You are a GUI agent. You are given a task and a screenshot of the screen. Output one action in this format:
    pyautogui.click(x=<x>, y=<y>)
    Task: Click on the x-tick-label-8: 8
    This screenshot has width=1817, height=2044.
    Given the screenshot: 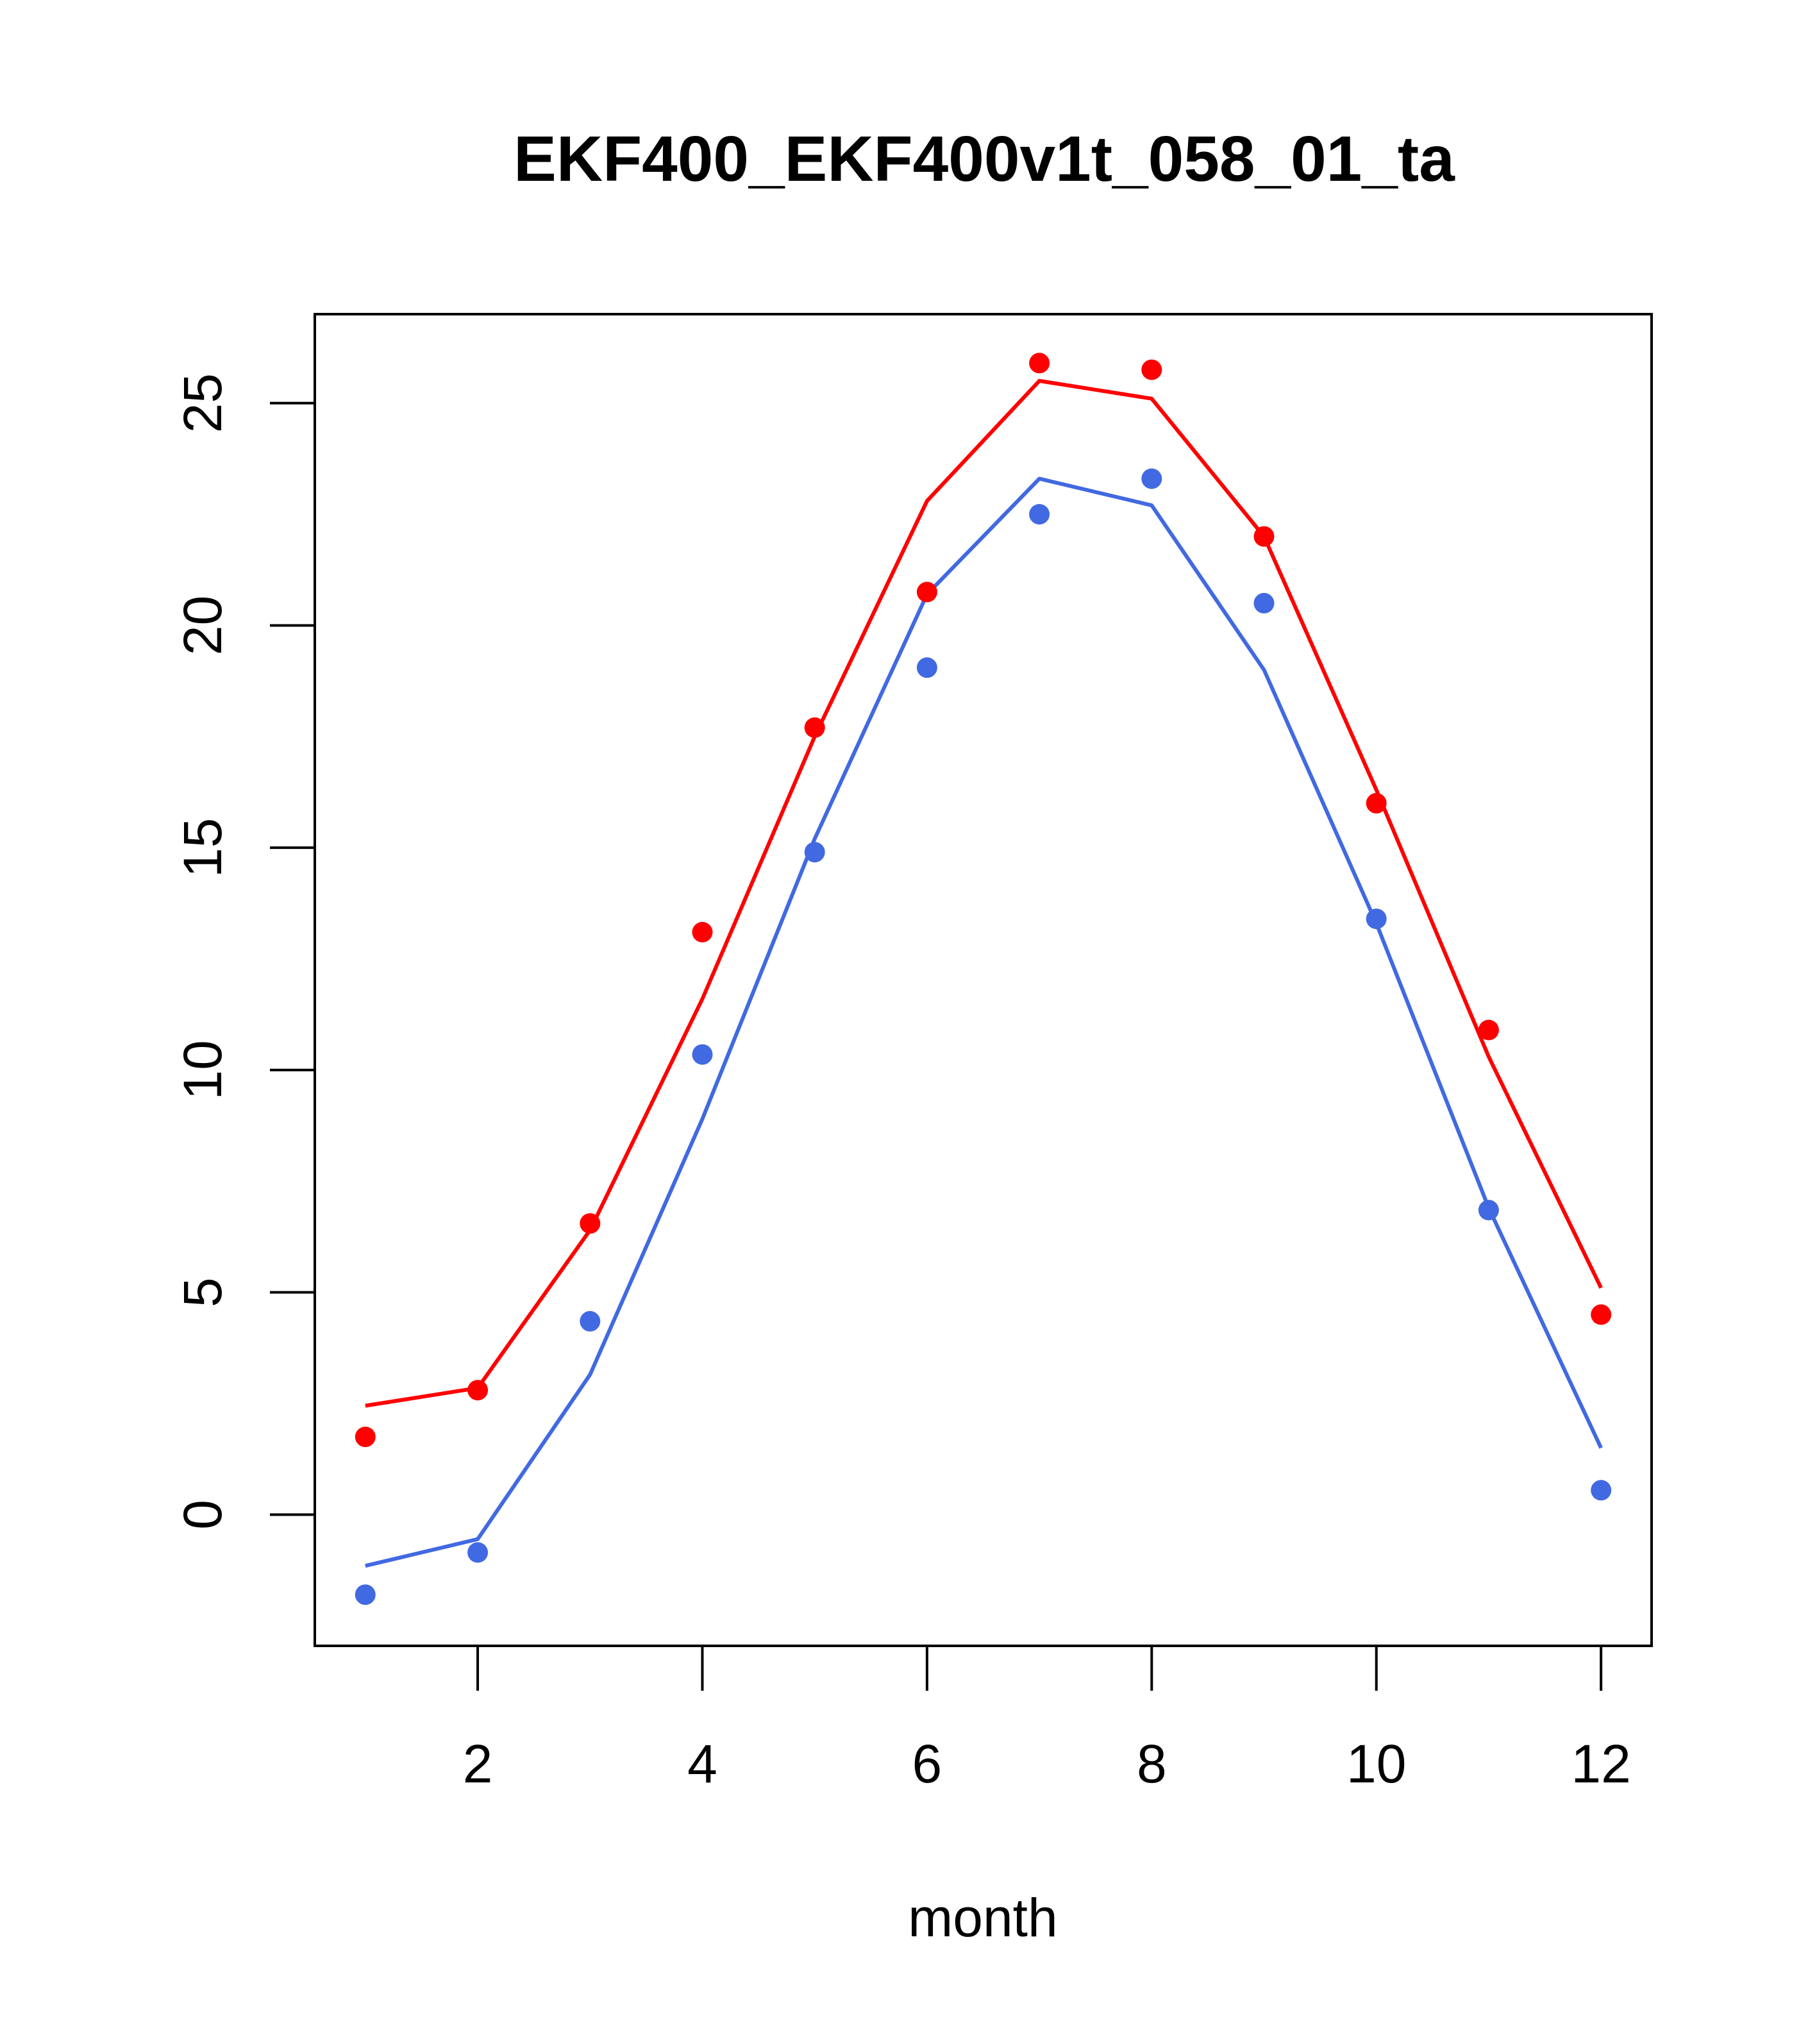 What is the action you would take?
    pyautogui.click(x=1152, y=1764)
    